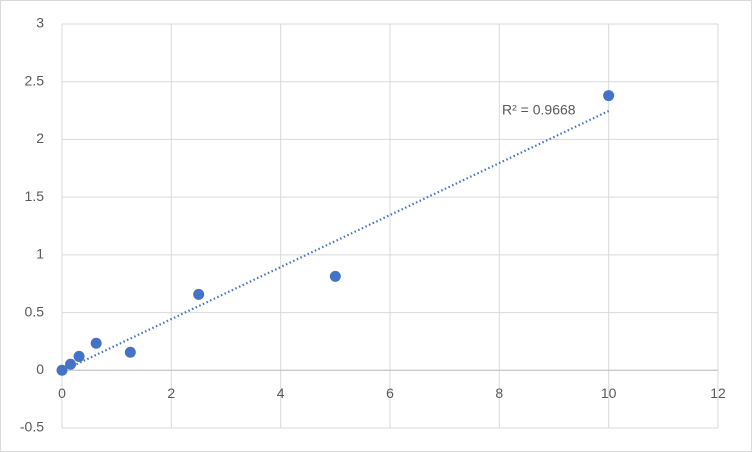  What do you see at coordinates (32, 427) in the screenshot?
I see `y-tick-label: -0.5` at bounding box center [32, 427].